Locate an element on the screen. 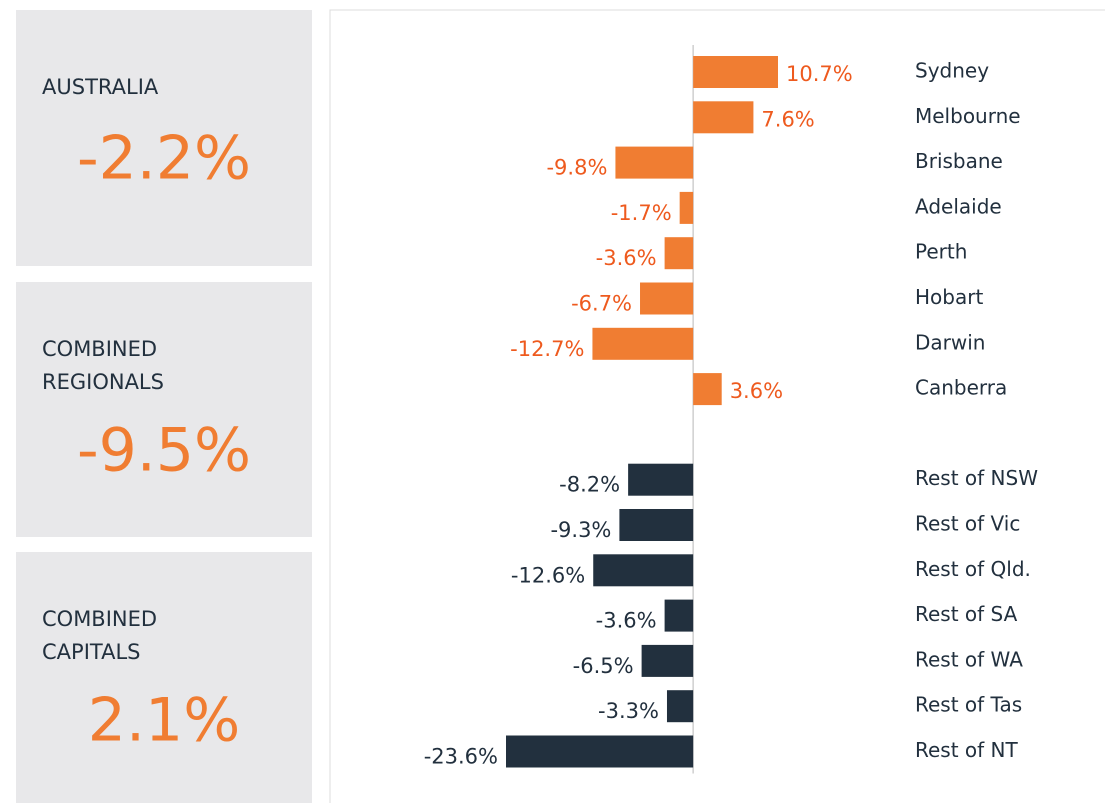 The width and height of the screenshot is (1105, 807). category-label: Rest of Tas is located at coordinates (968, 705).